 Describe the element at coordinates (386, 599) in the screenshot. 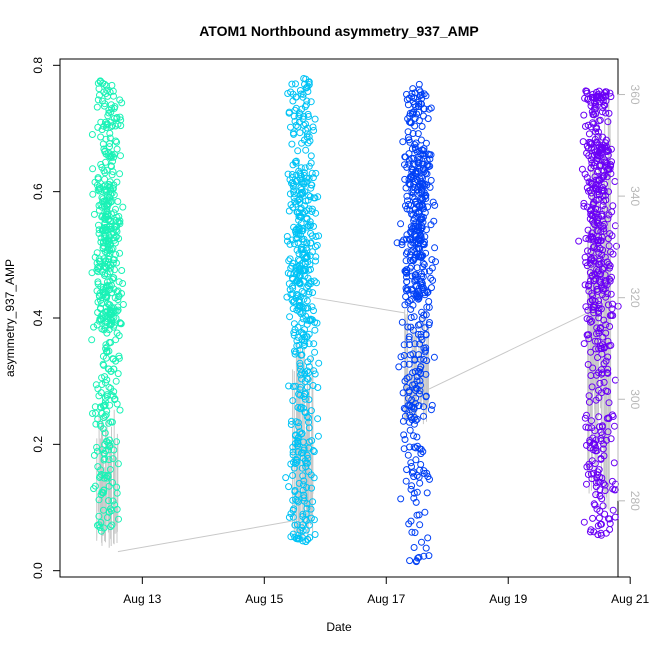

I see `x-tick-label: Aug 17` at that location.